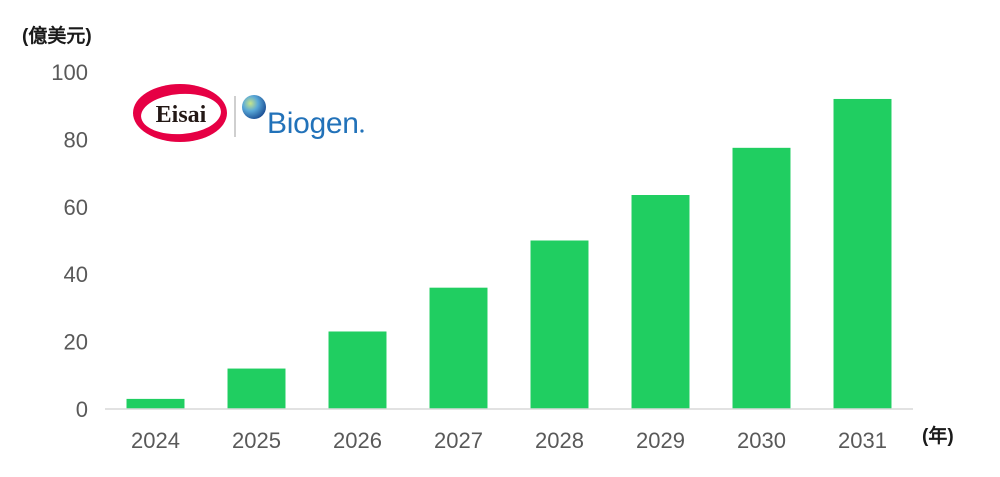 This screenshot has height=477, width=1000. Describe the element at coordinates (256, 440) in the screenshot. I see `x-tick-label-2025: 2025` at that location.